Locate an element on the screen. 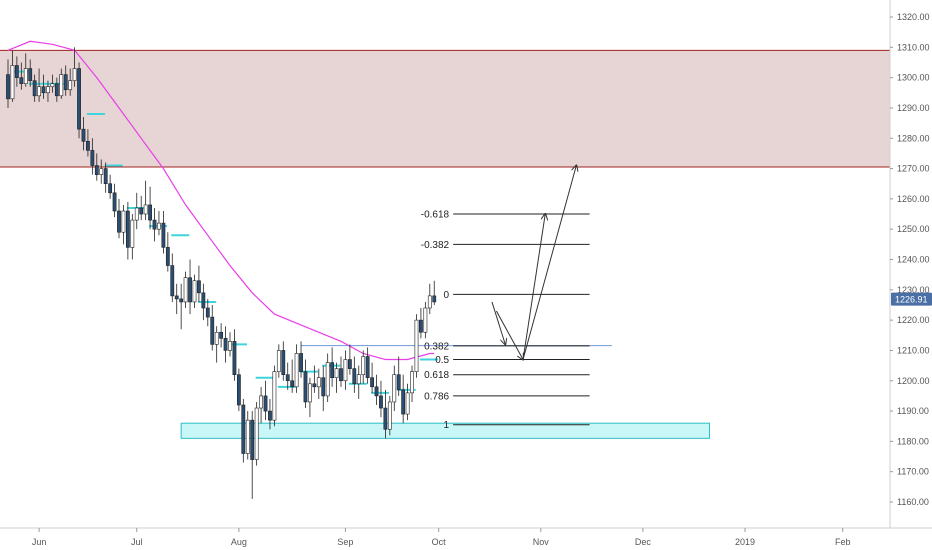 Image resolution: width=932 pixels, height=550 pixels. fib-level-label: 0.618 is located at coordinates (436, 375).